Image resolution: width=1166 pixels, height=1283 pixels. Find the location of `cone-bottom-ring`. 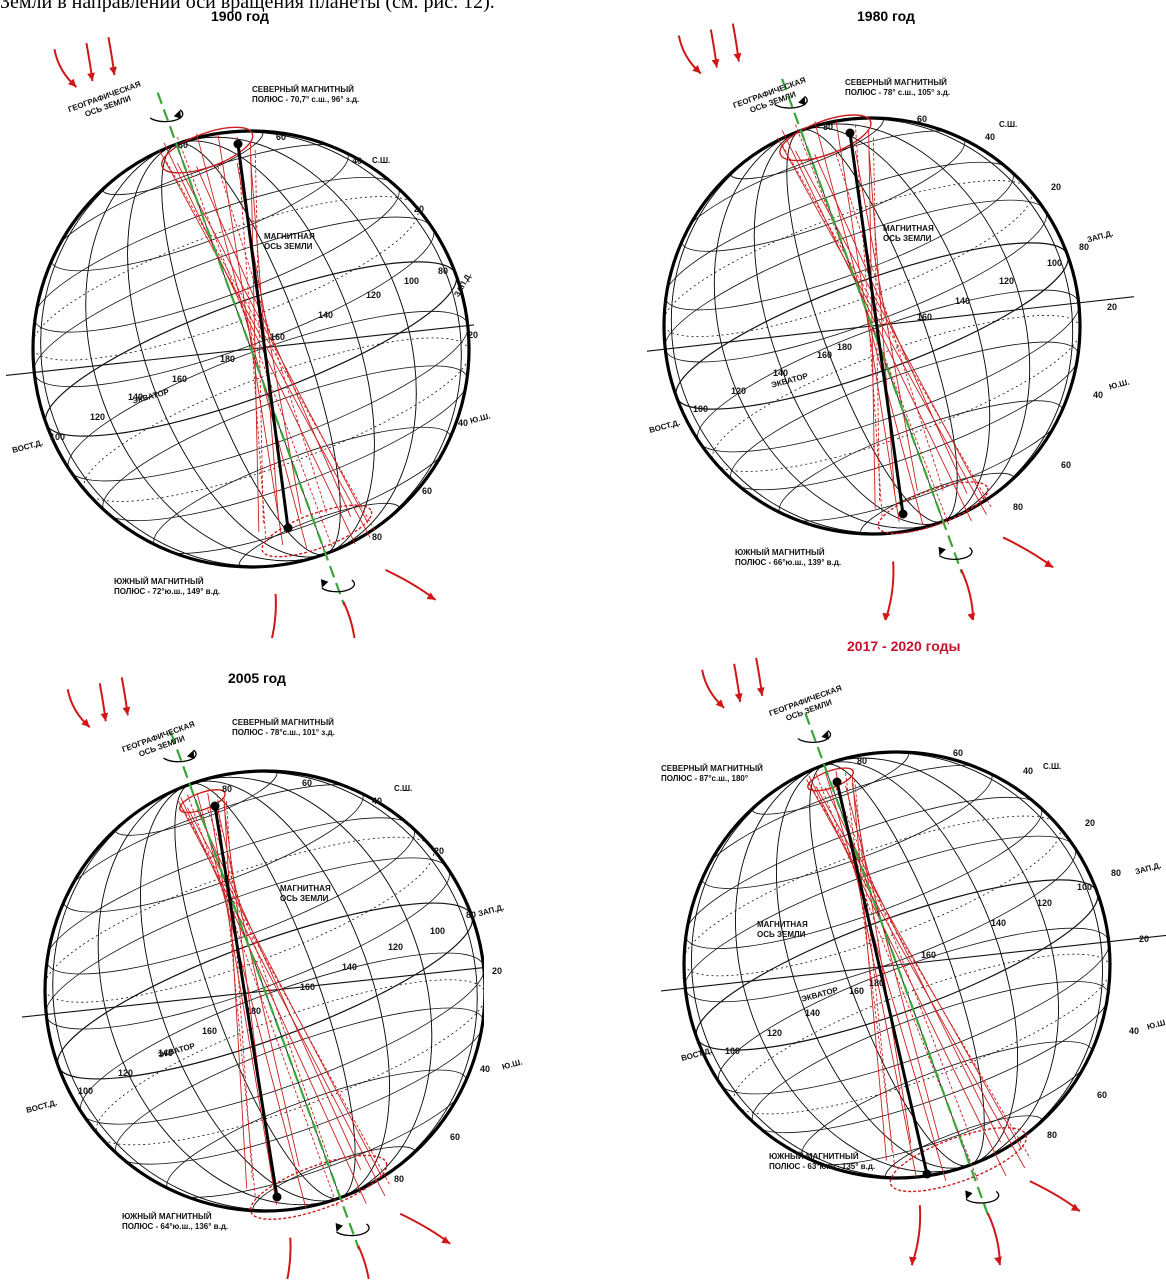

cone-bottom-ring is located at coordinates (958, 1159).